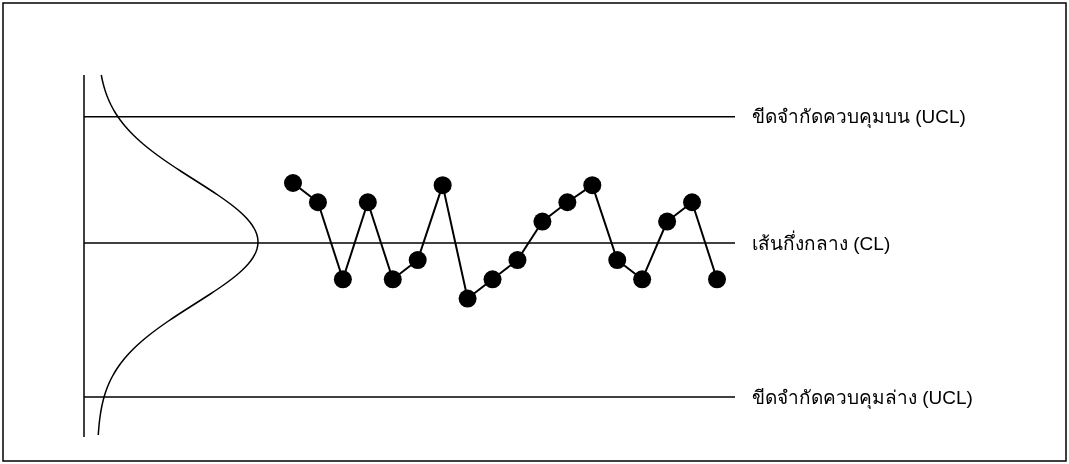 This screenshot has width=1069, height=464. Describe the element at coordinates (859, 118) in the screenshot. I see `ref-line-label: ขีดจำกัดควบคุมบน (UCL)` at that location.